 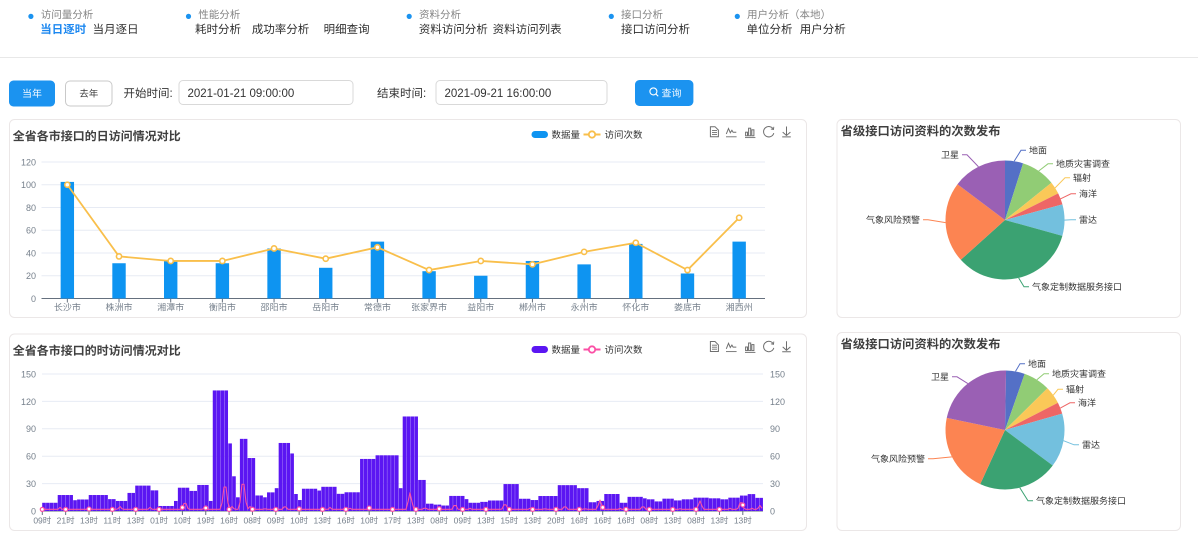 I want to click on svg-text: 01, so click(x=155, y=520).